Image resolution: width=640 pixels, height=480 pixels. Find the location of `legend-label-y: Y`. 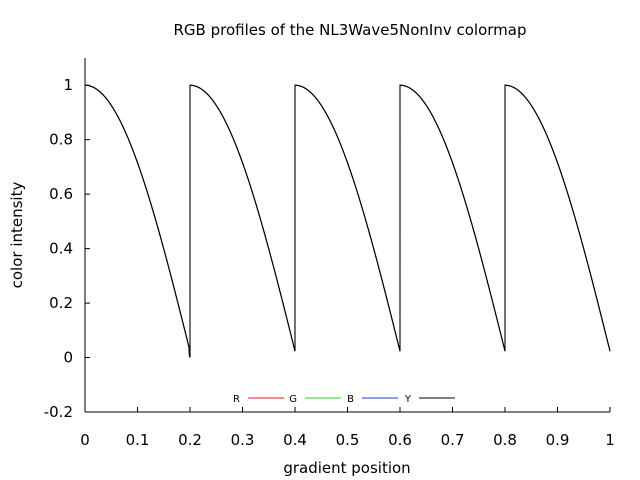

legend-label-y: Y is located at coordinates (408, 399).